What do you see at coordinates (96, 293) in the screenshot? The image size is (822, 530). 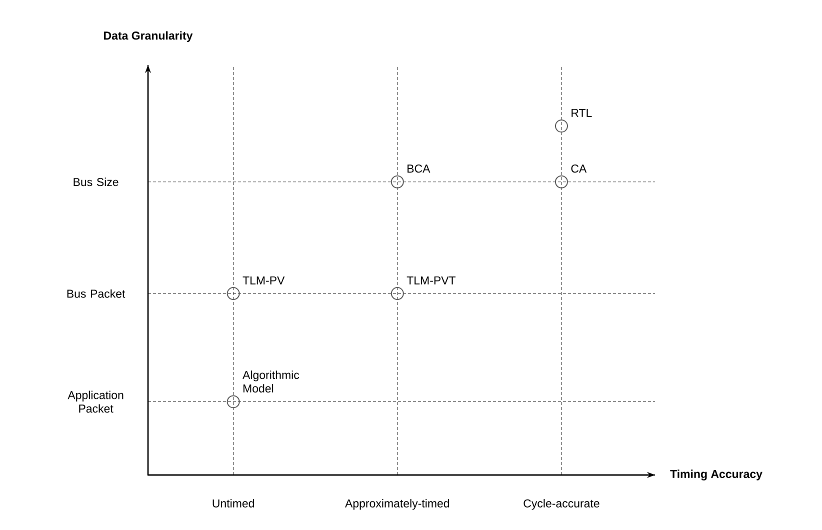 I see `text: Bus Packet` at bounding box center [96, 293].